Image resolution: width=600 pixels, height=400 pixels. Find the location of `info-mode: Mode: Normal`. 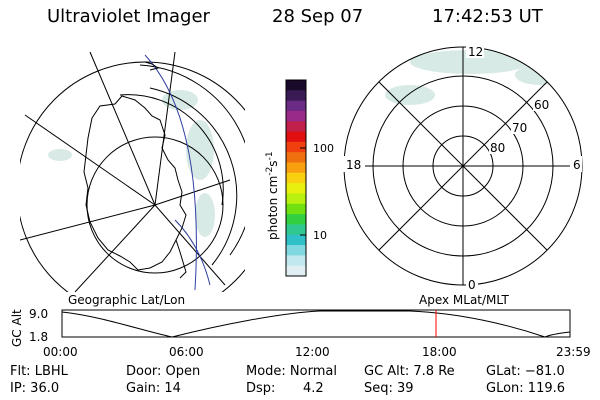

info-mode: Mode: Normal is located at coordinates (291, 371).